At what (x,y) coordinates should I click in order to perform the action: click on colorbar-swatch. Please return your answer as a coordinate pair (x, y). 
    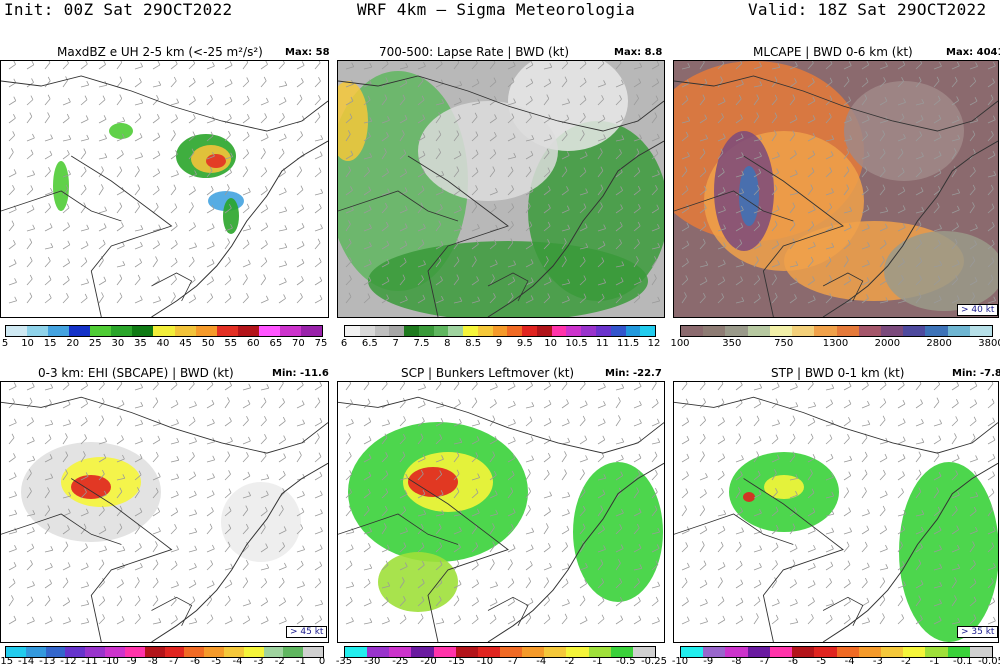
    Looking at the image, I should click on (290, 331).